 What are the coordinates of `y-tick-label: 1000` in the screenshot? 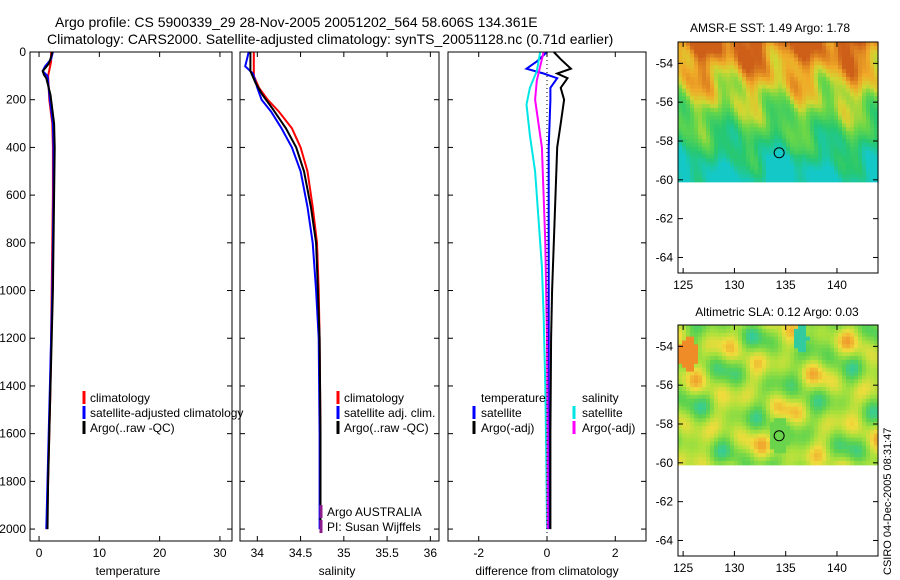 It's located at (13, 291).